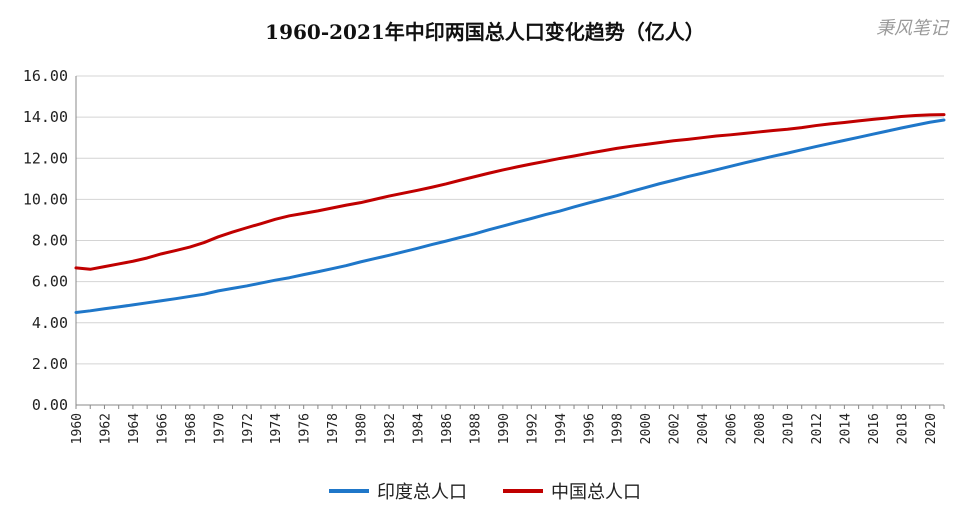  I want to click on y-tick-label: 8.00, so click(50, 241).